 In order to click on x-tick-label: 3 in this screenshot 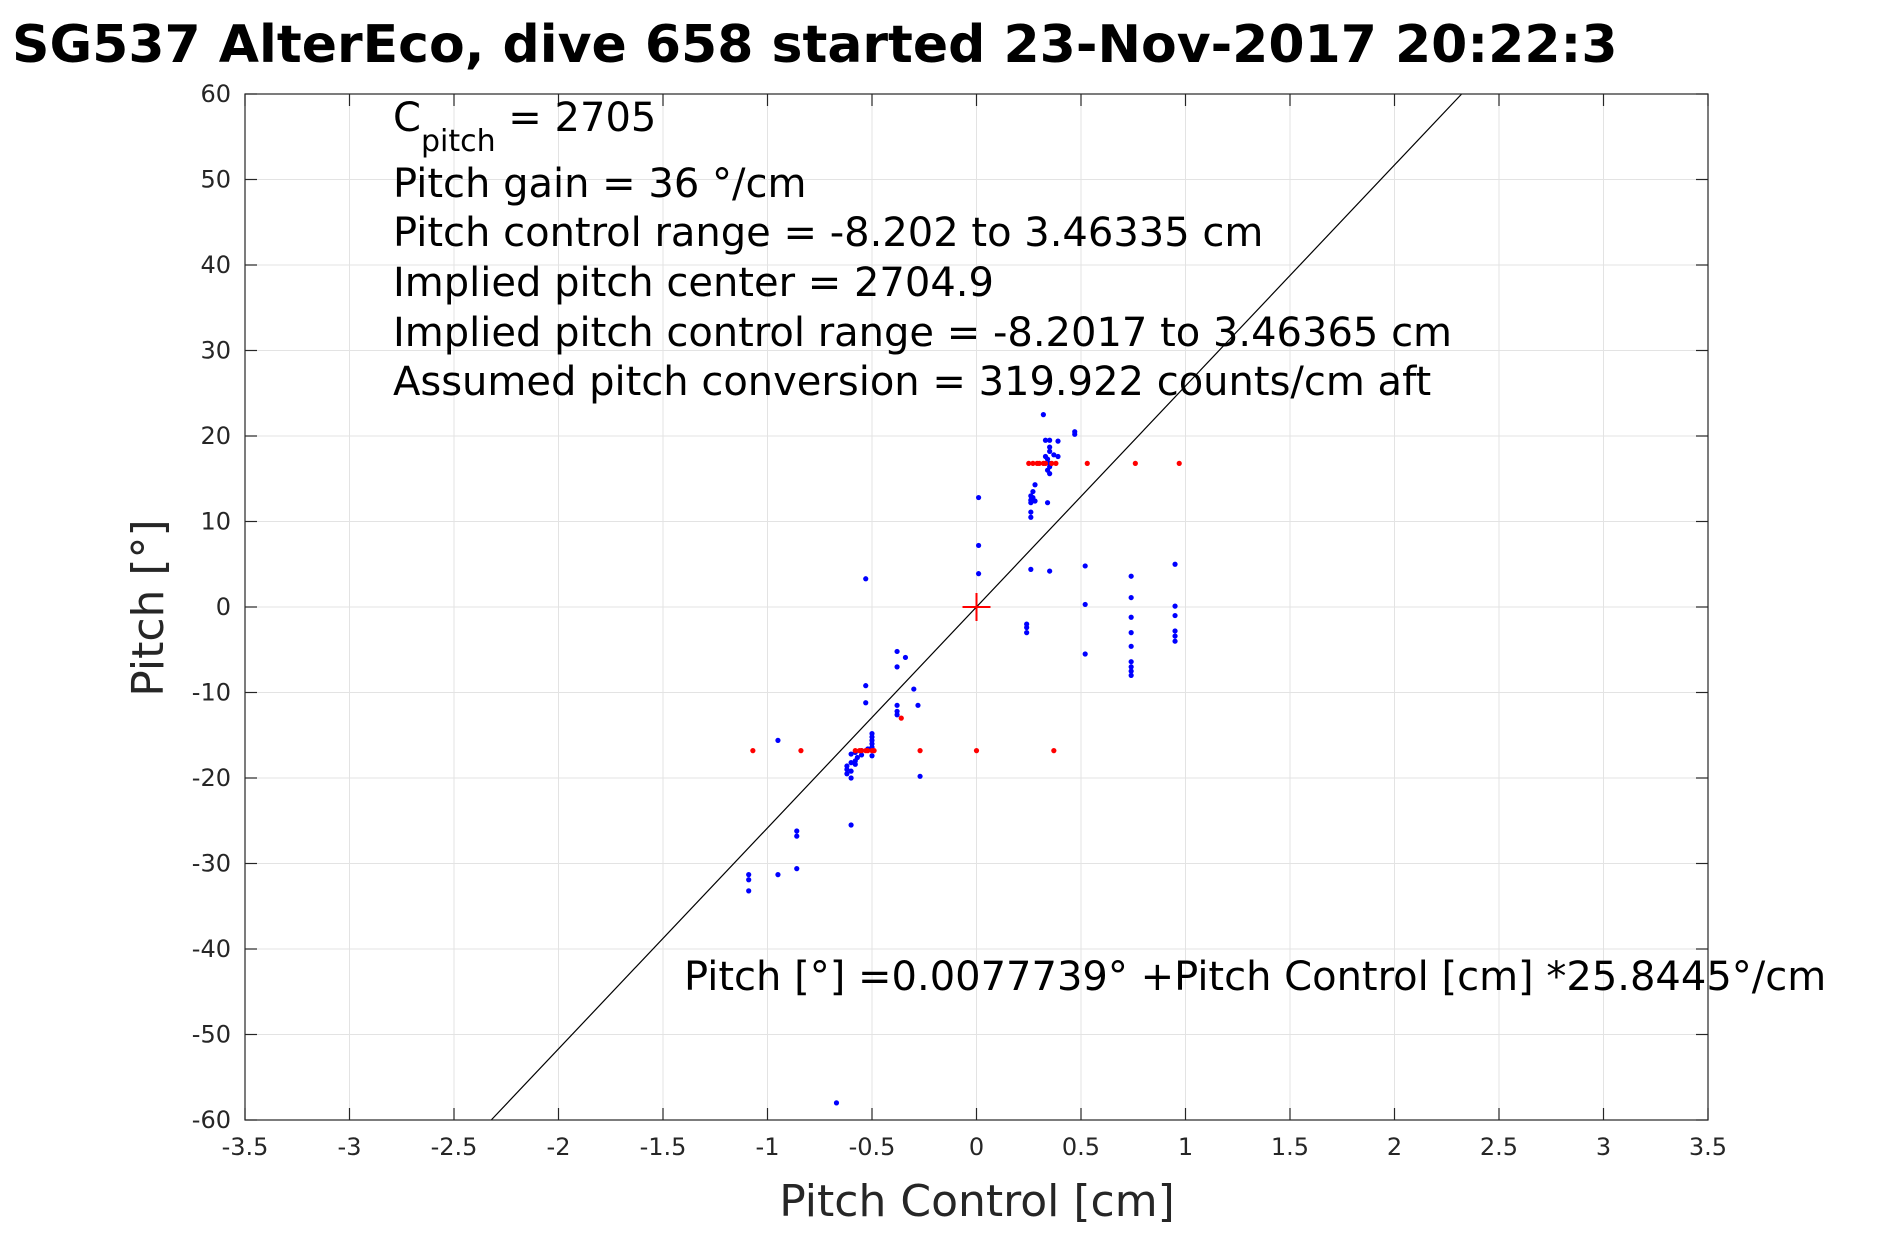, I will do `click(1603, 1147)`.